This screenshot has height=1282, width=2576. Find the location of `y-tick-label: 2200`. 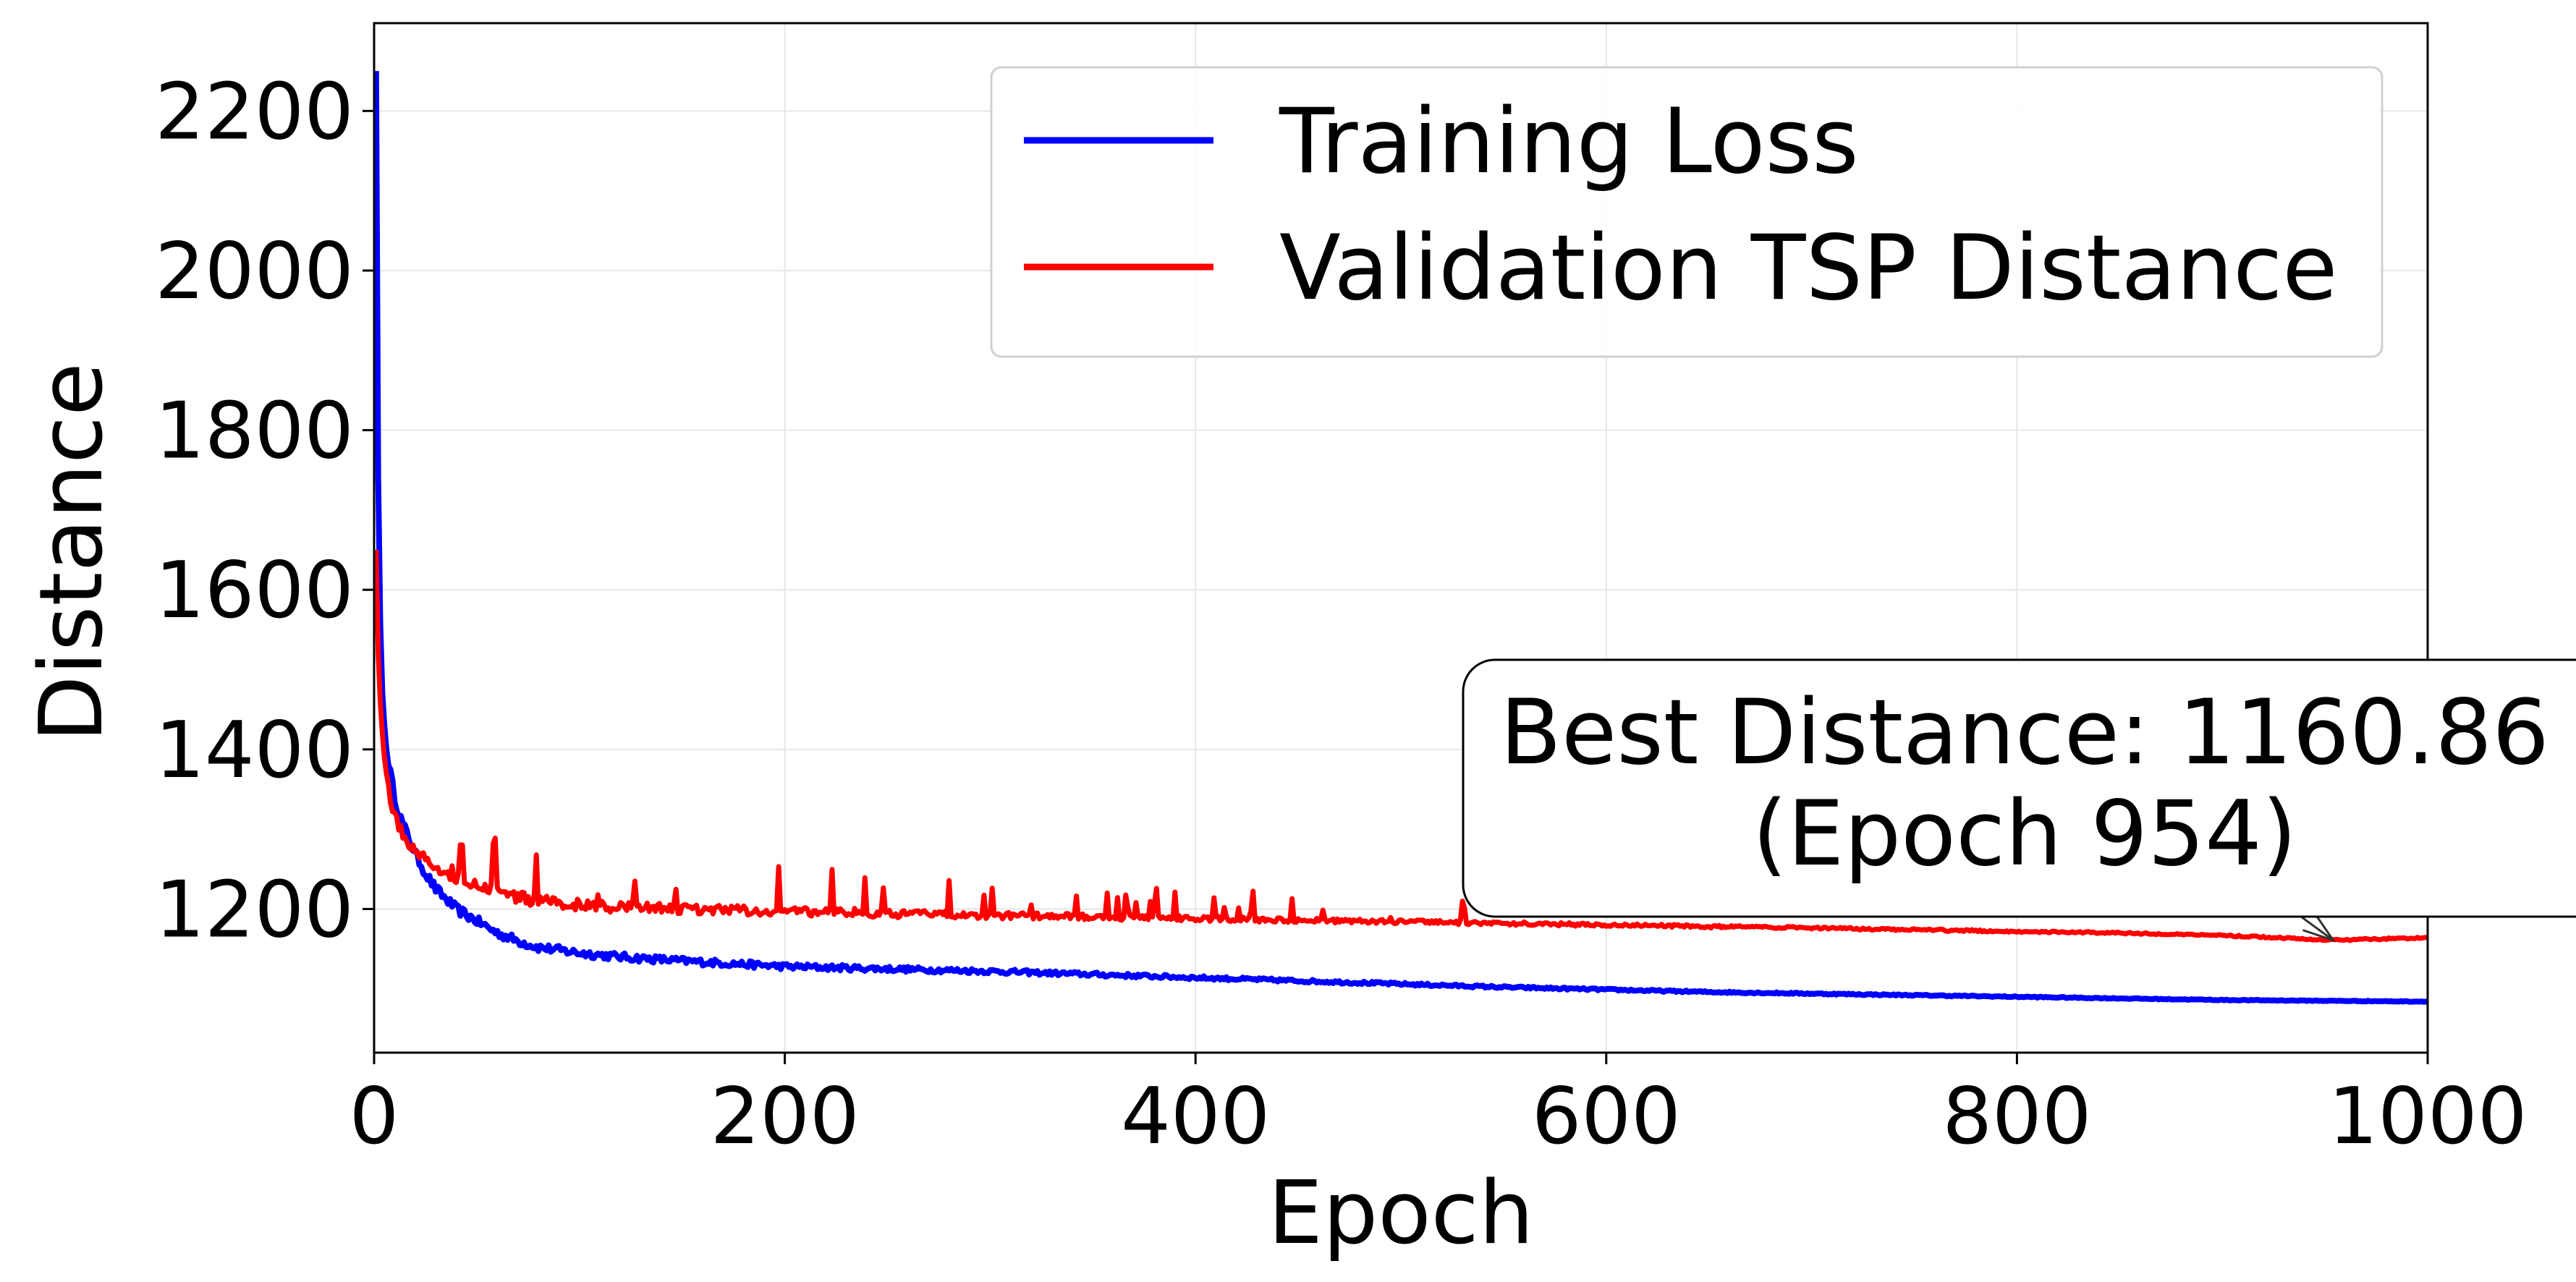

y-tick-label: 2200 is located at coordinates (255, 112).